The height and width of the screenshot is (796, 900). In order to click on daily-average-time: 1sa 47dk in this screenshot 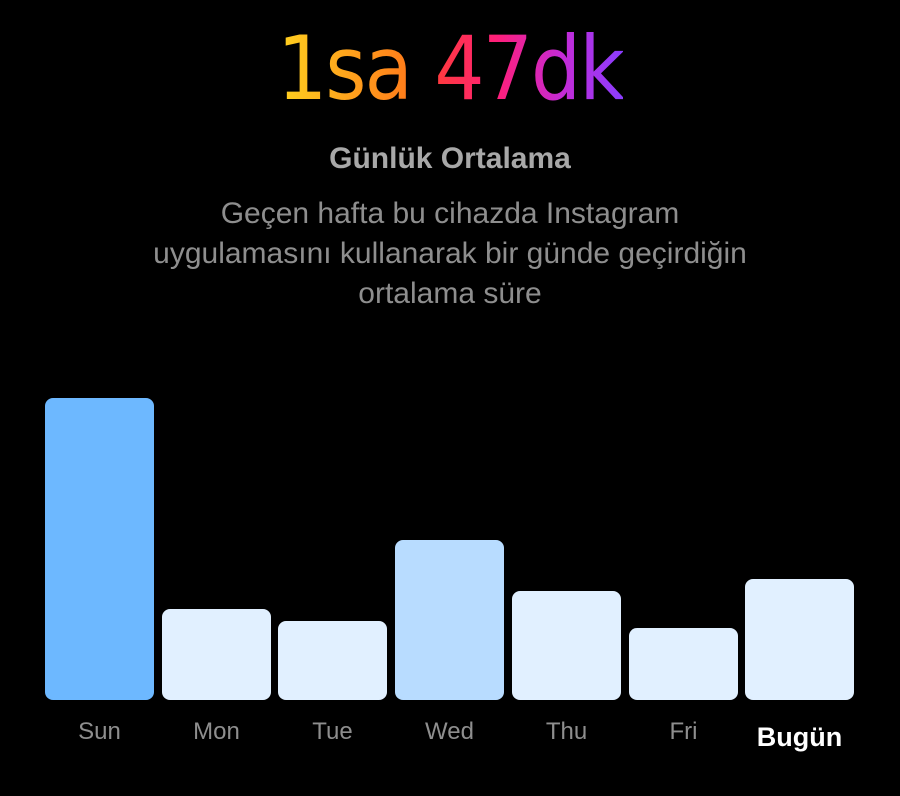, I will do `click(450, 69)`.